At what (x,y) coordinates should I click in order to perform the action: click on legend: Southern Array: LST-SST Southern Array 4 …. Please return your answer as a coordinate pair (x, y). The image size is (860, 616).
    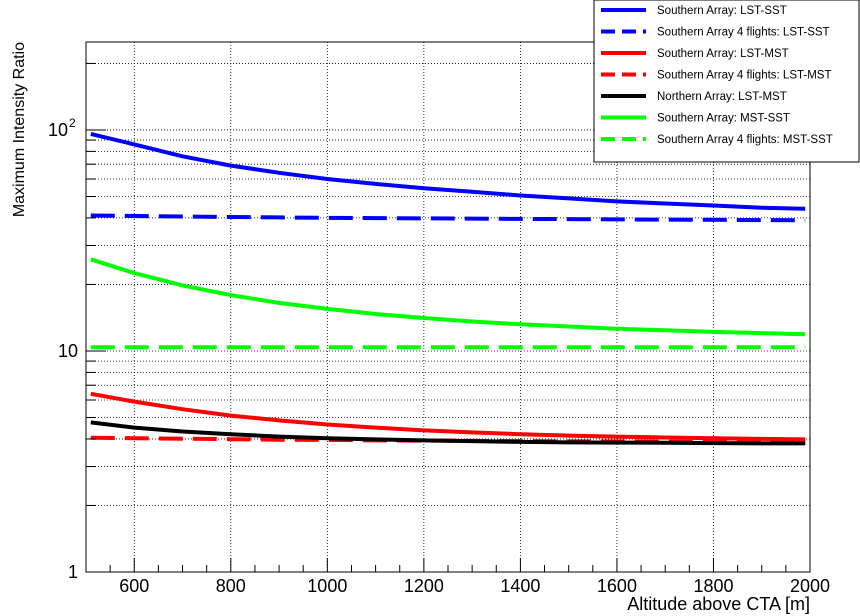
    Looking at the image, I should click on (726, 81).